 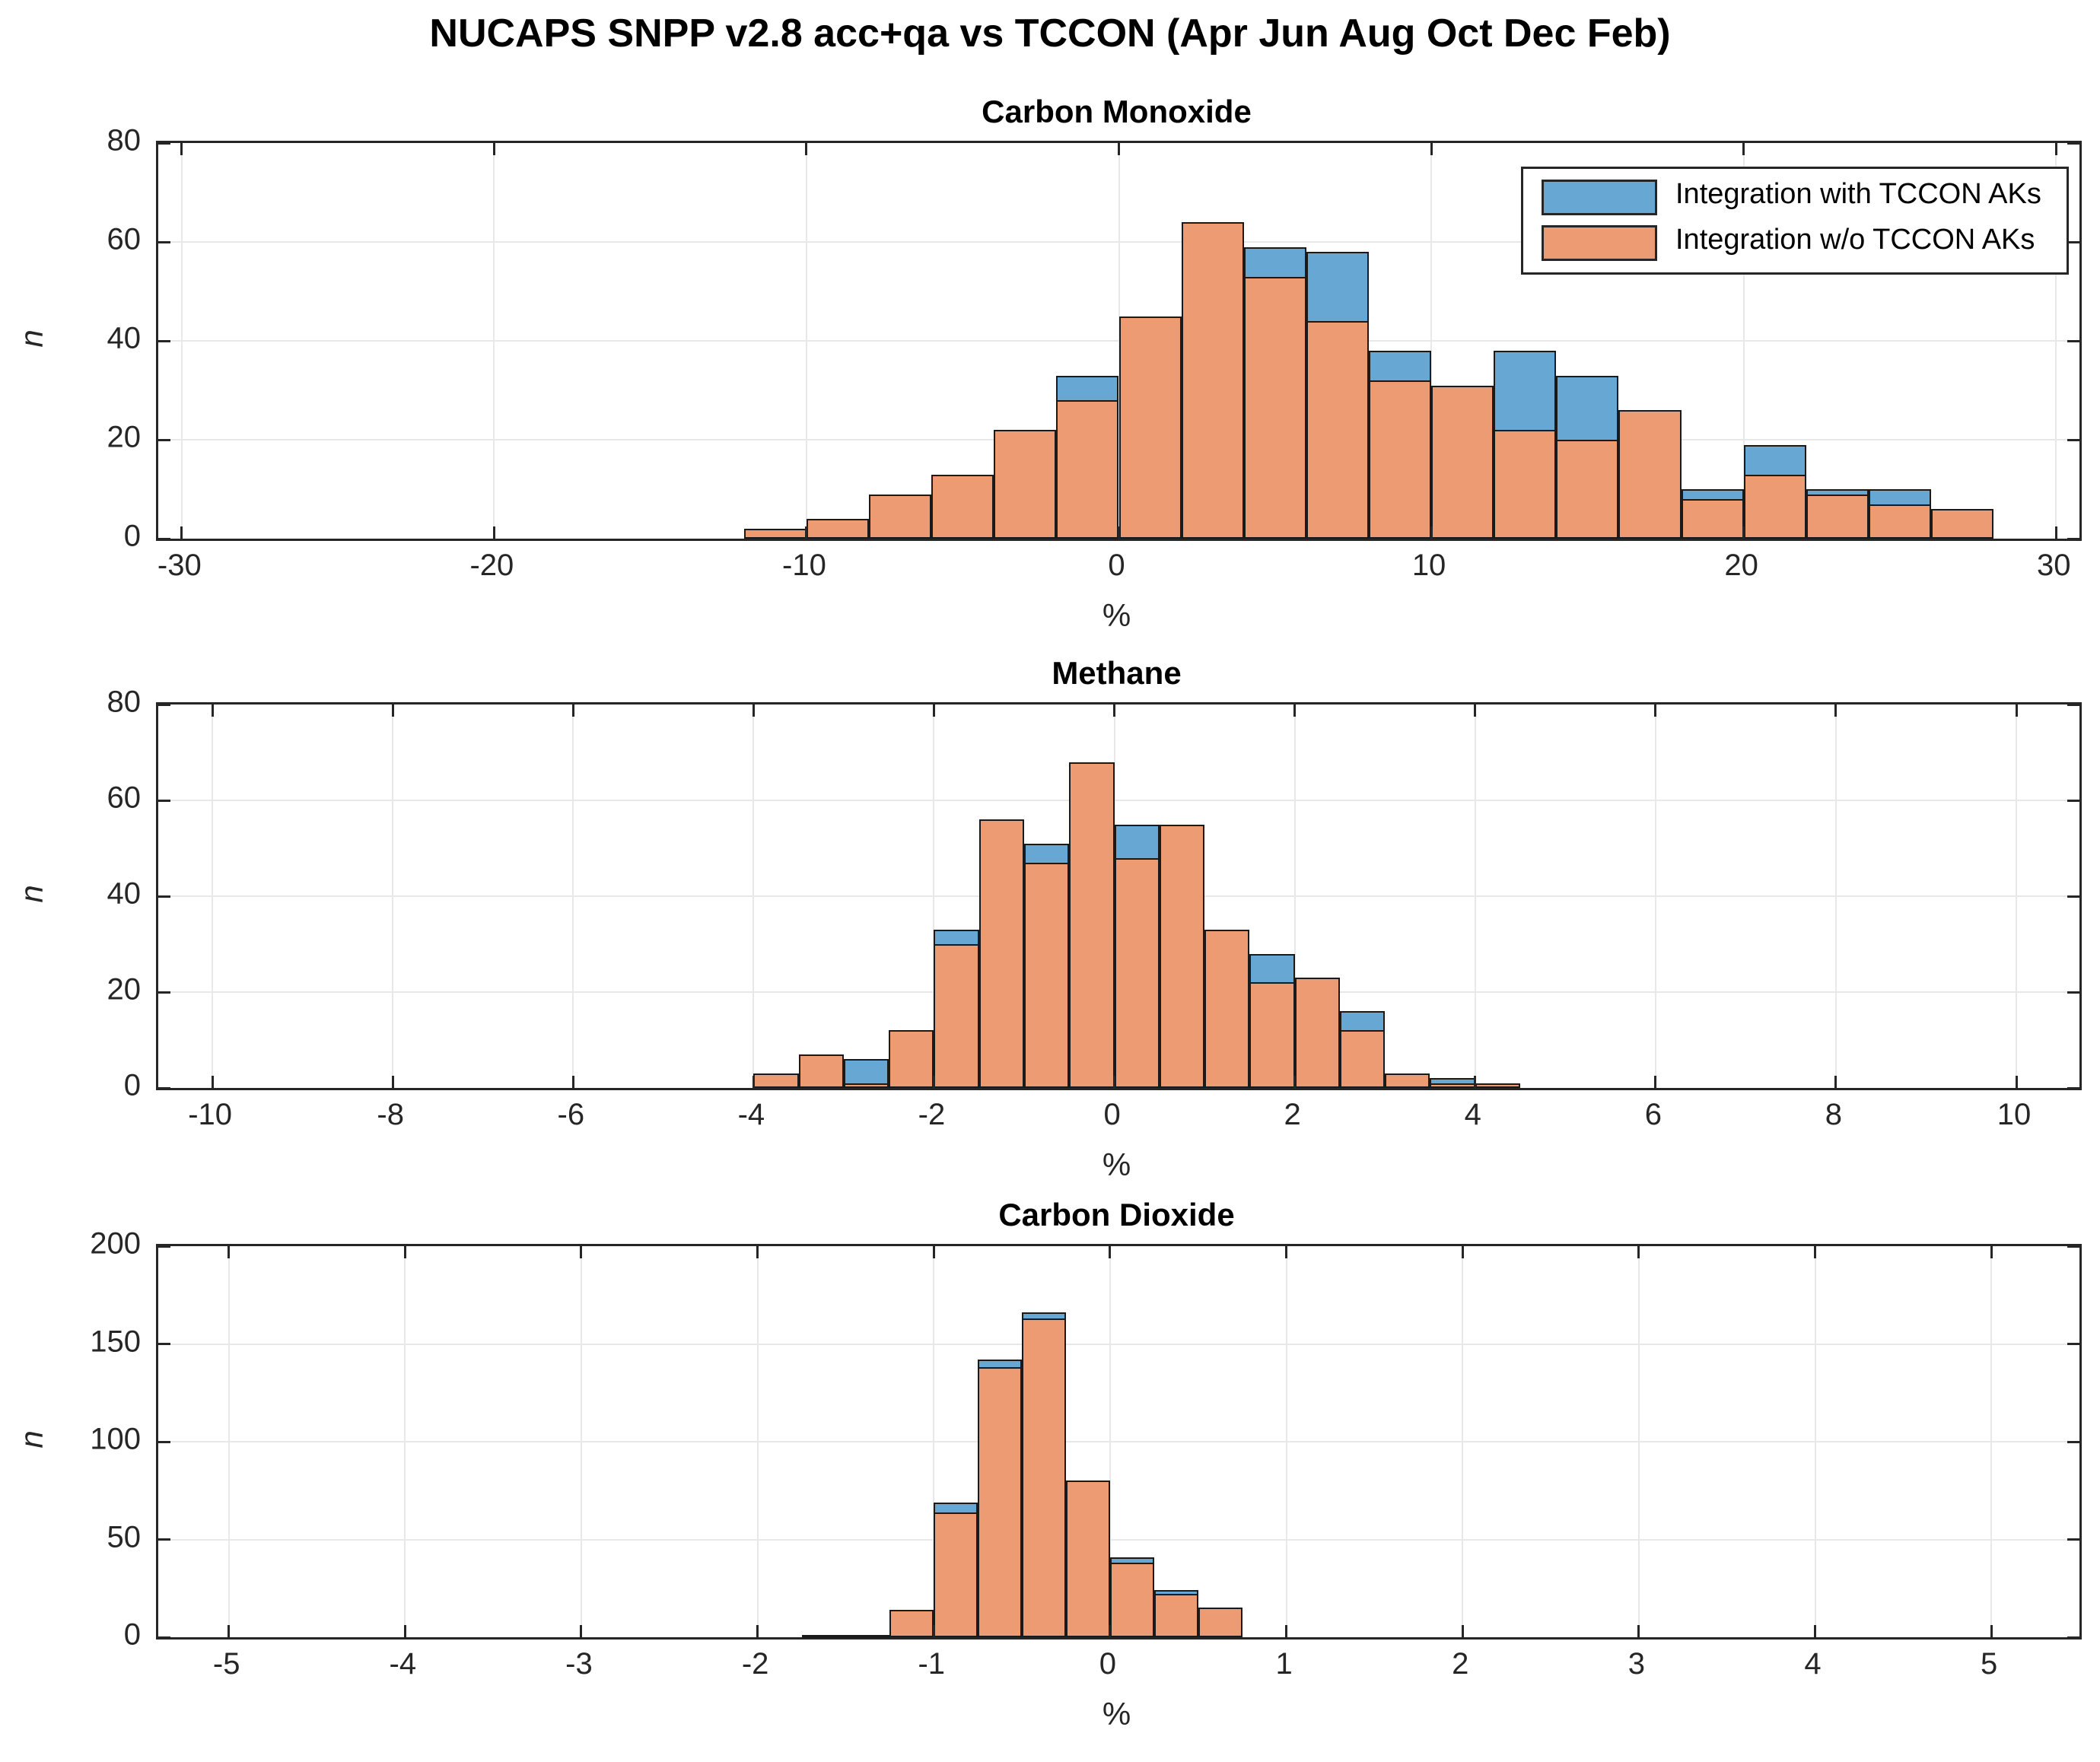 What do you see at coordinates (403, 1664) in the screenshot?
I see `x-tick-label: -4` at bounding box center [403, 1664].